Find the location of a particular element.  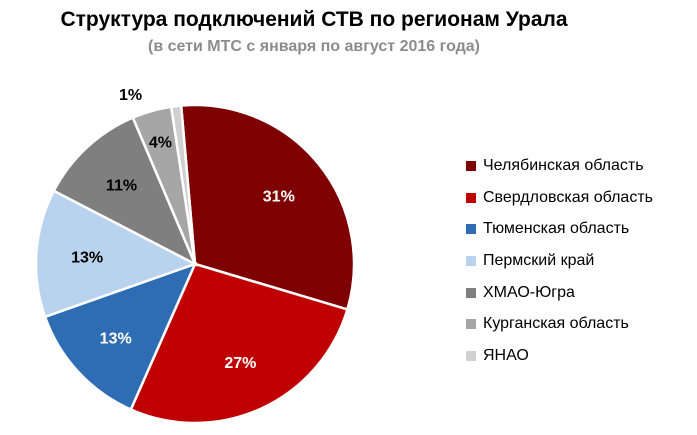

legend-item: Свердловская область is located at coordinates (559, 198).